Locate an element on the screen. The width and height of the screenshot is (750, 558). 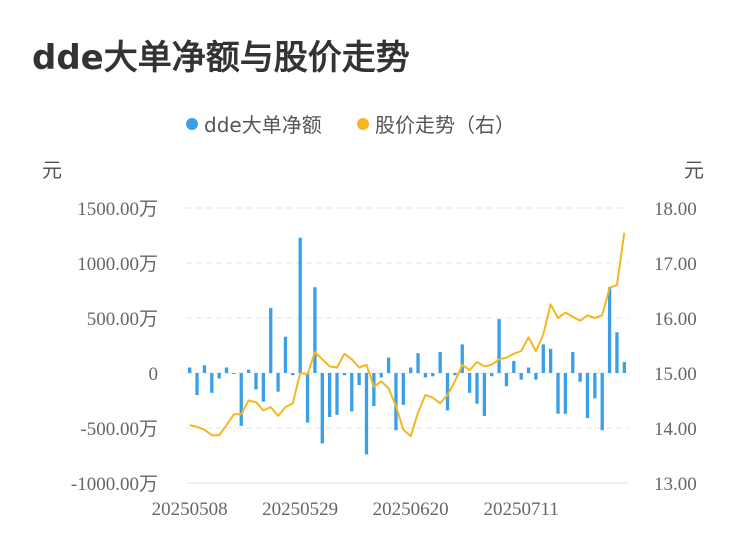
left-tick-label: 0 is located at coordinates (154, 374).